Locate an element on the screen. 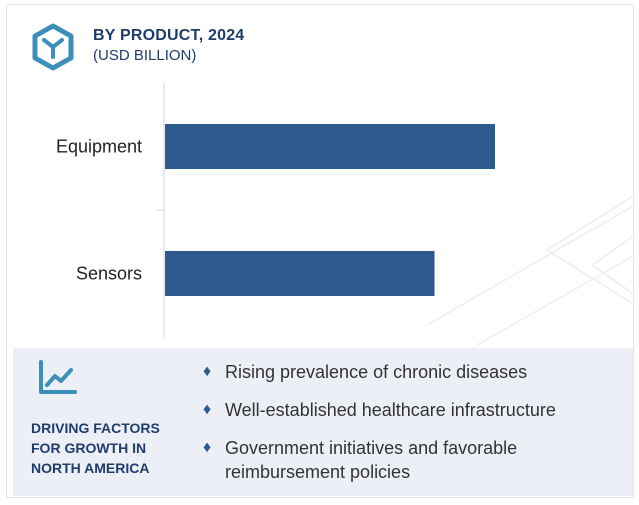  list-item: ♦ Rising prevalence of chronic diseases is located at coordinates (413, 372).